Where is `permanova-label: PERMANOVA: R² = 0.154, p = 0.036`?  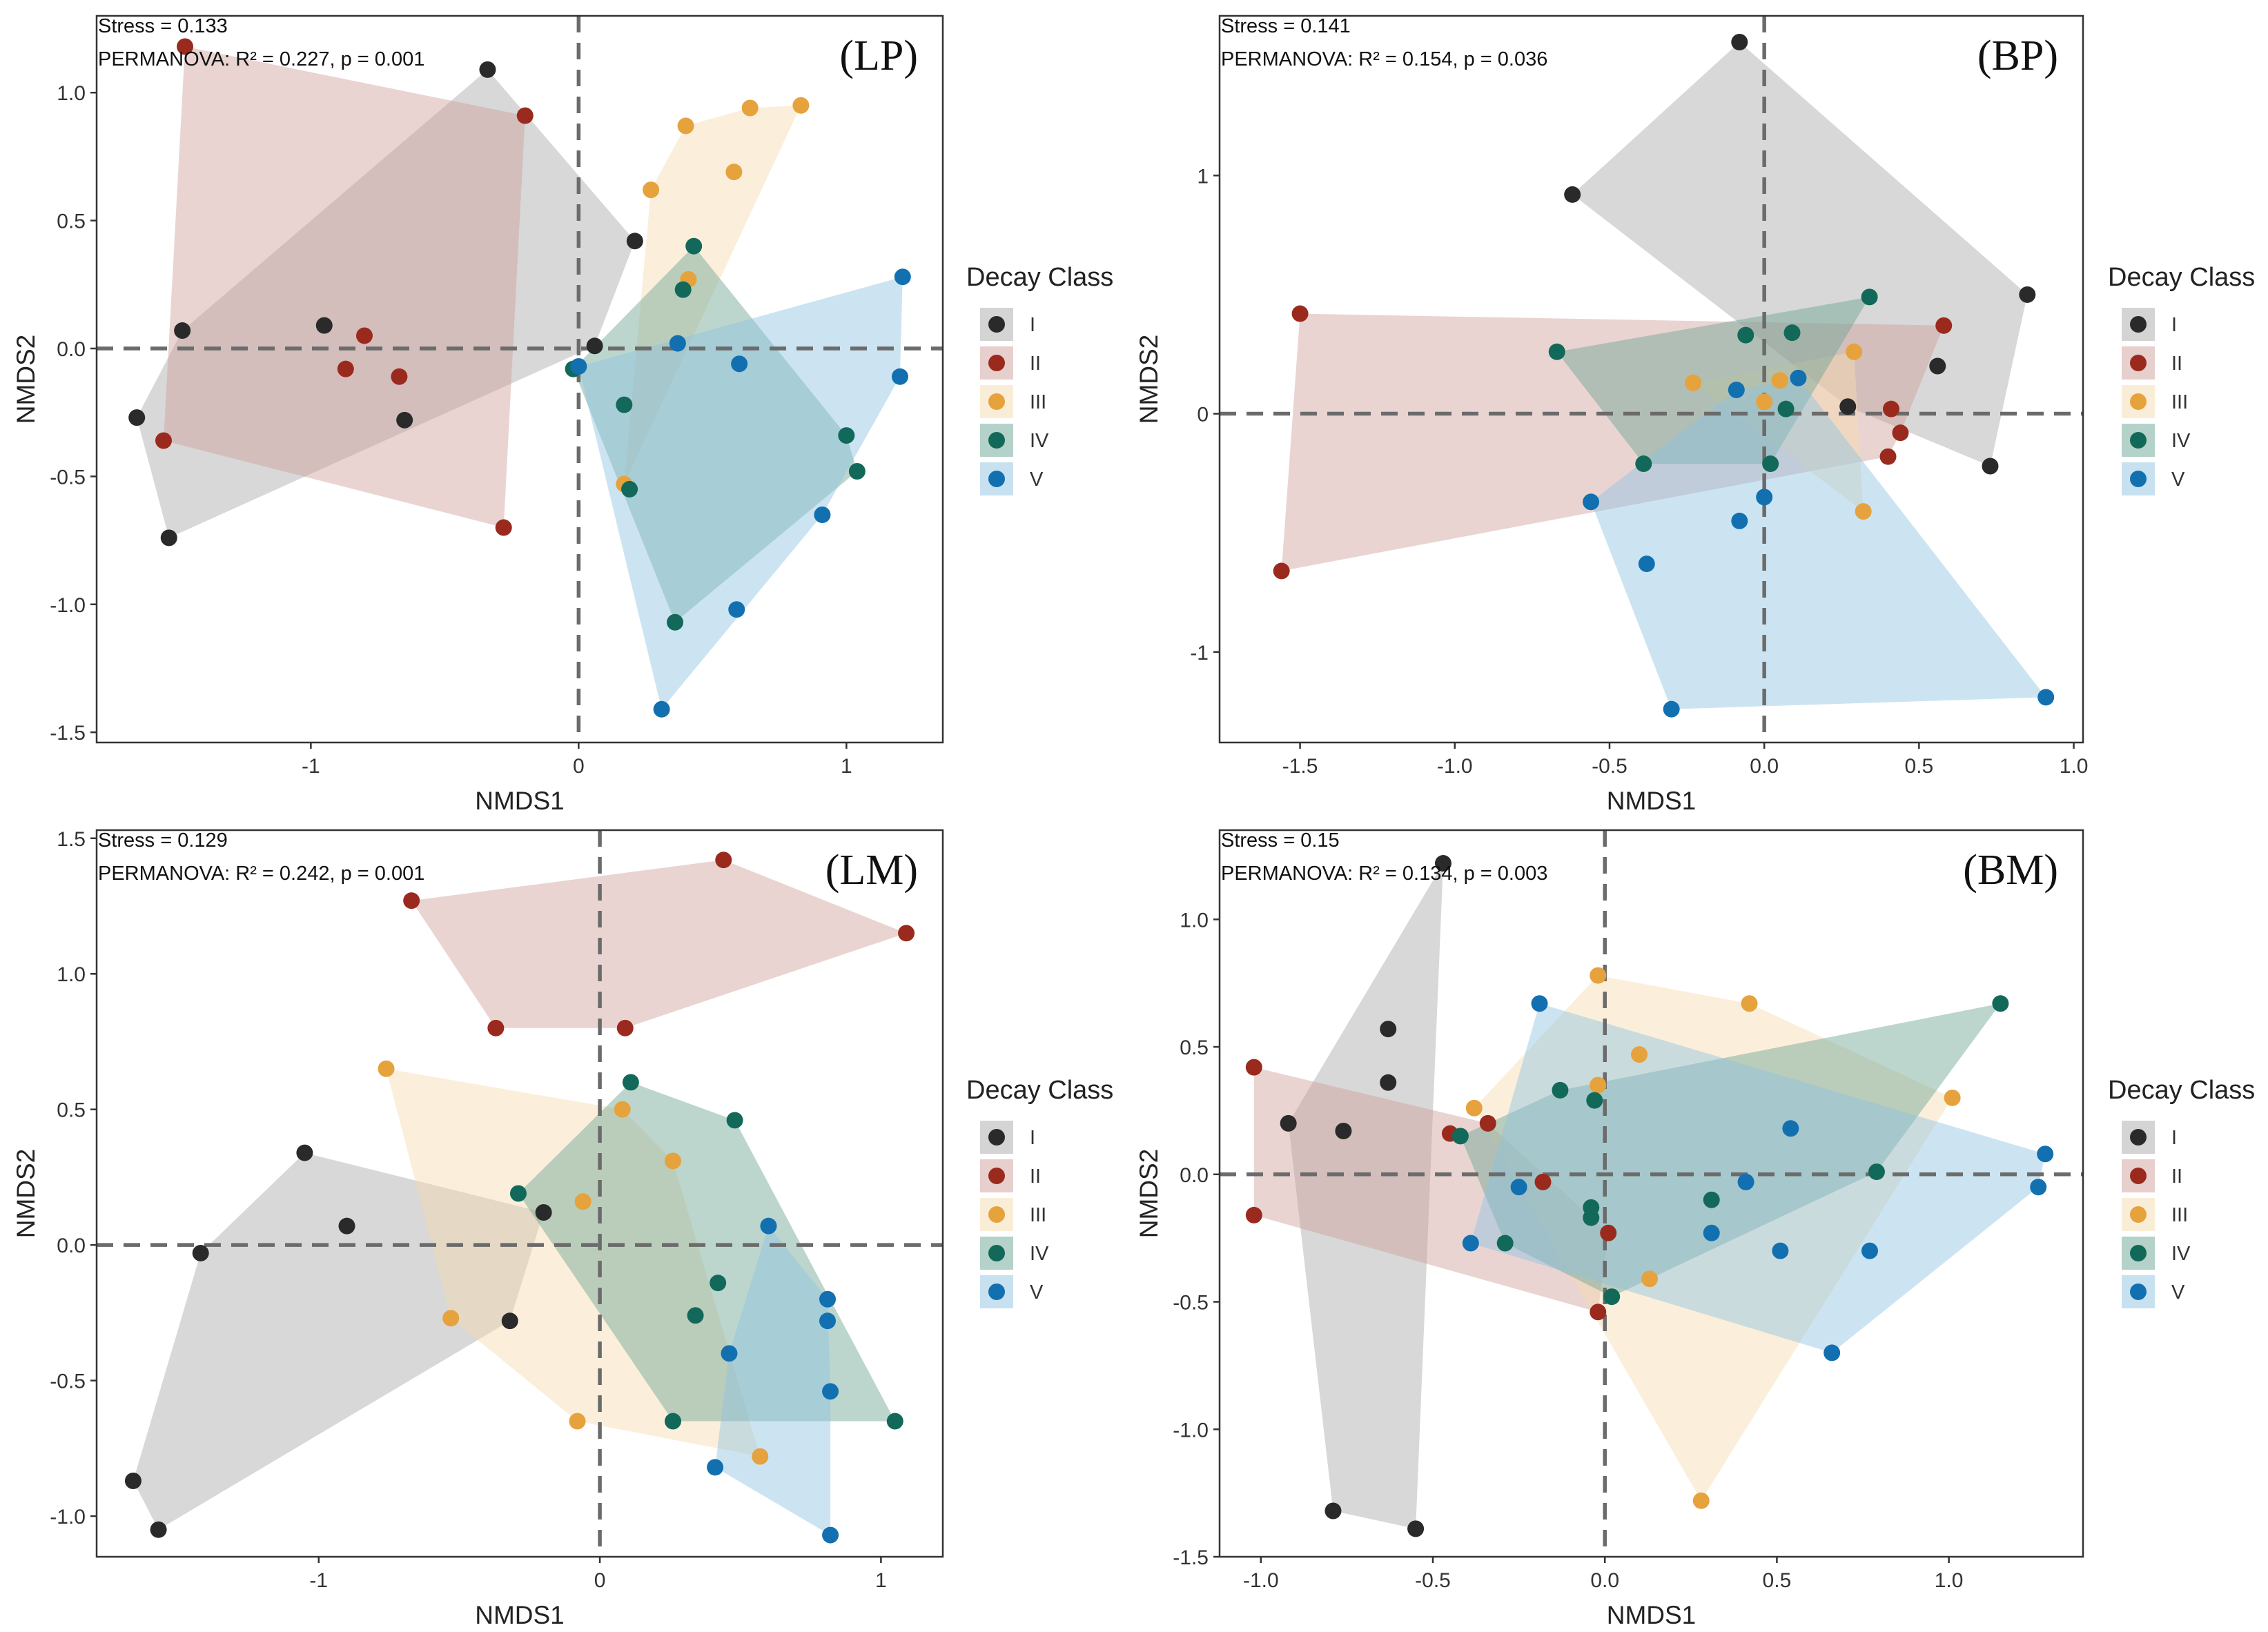
permanova-label: PERMANOVA: R² = 0.154, p = 0.036 is located at coordinates (1384, 59).